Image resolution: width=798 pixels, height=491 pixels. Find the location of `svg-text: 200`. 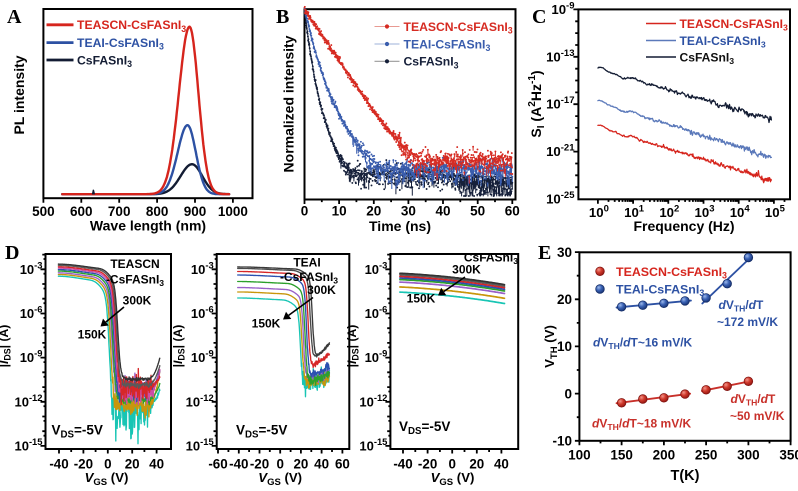

svg-text: 200 is located at coordinates (664, 455).